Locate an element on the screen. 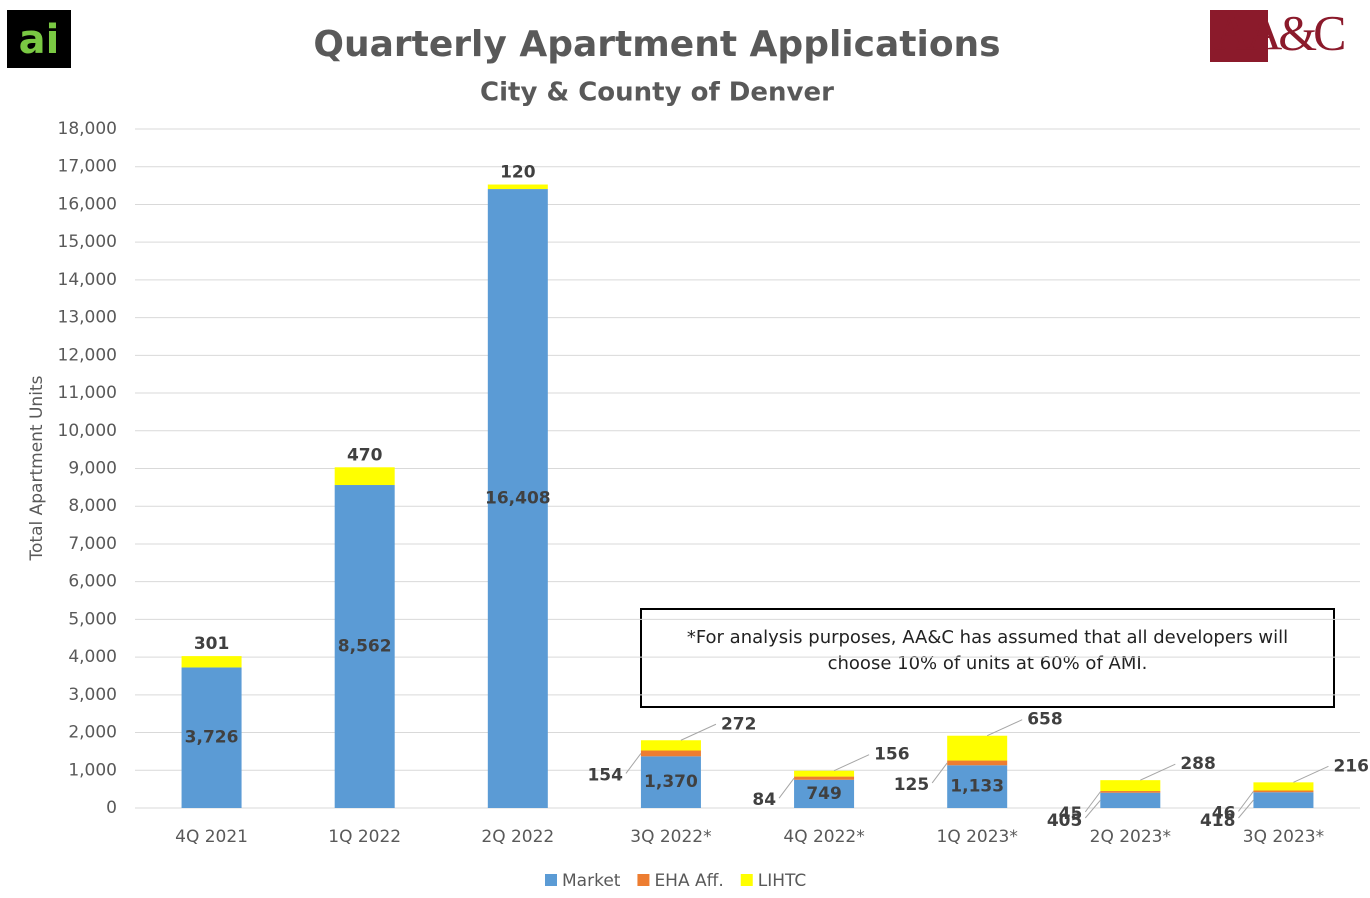 This screenshot has width=1370, height=898. y-tick-label: 2,000 is located at coordinates (92, 733).